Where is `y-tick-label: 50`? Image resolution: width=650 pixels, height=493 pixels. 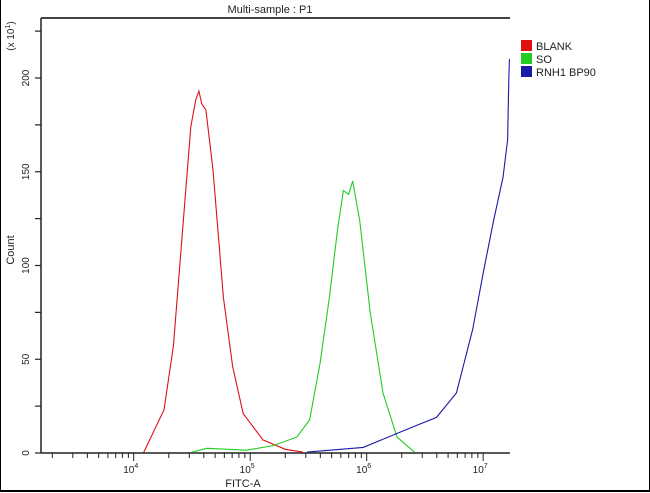
y-tick-label: 50 is located at coordinates (26, 359).